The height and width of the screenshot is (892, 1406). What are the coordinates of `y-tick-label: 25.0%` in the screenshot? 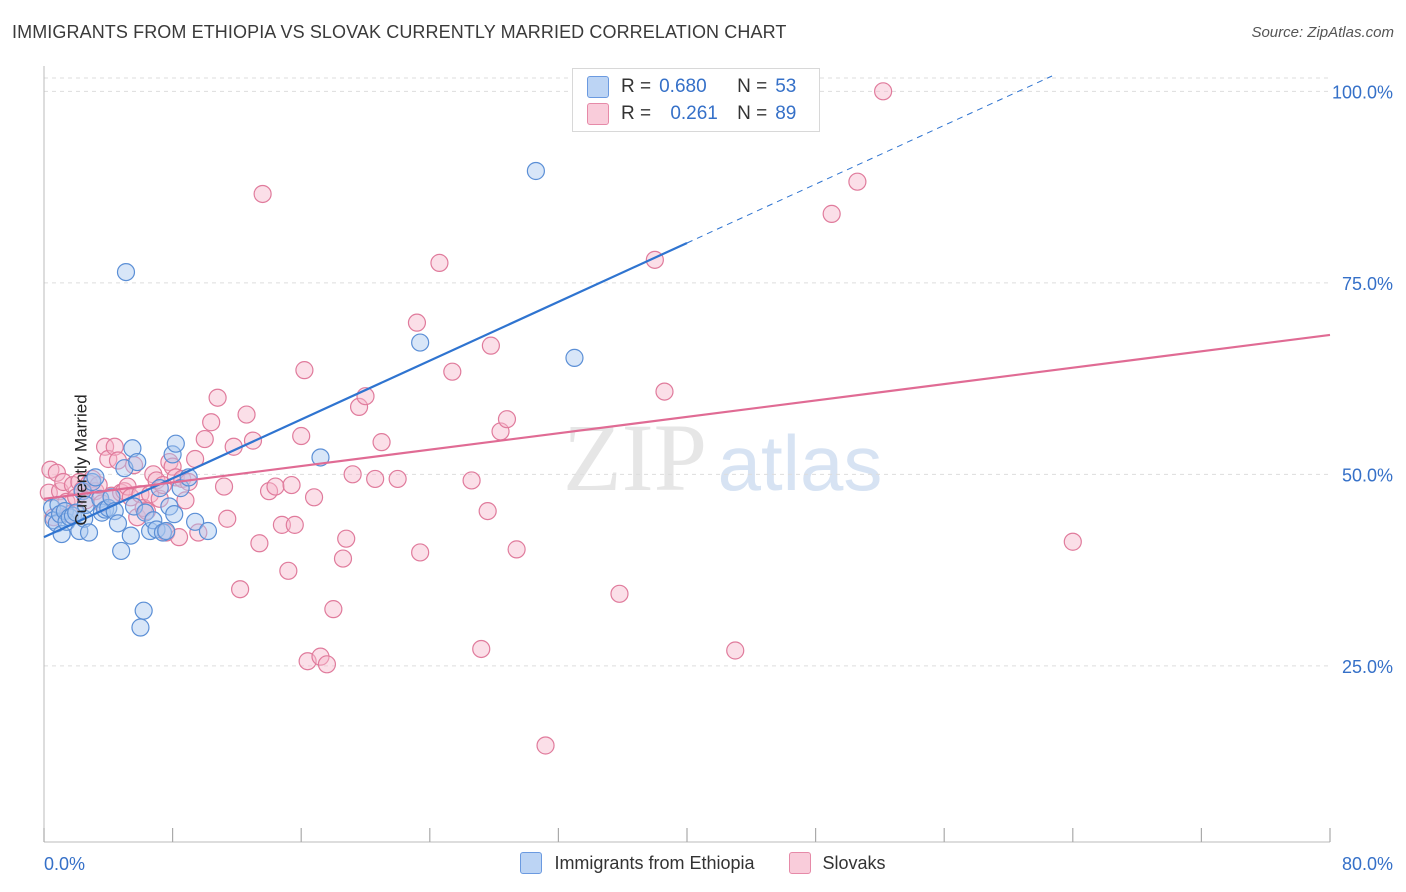 It's located at (1367, 667).